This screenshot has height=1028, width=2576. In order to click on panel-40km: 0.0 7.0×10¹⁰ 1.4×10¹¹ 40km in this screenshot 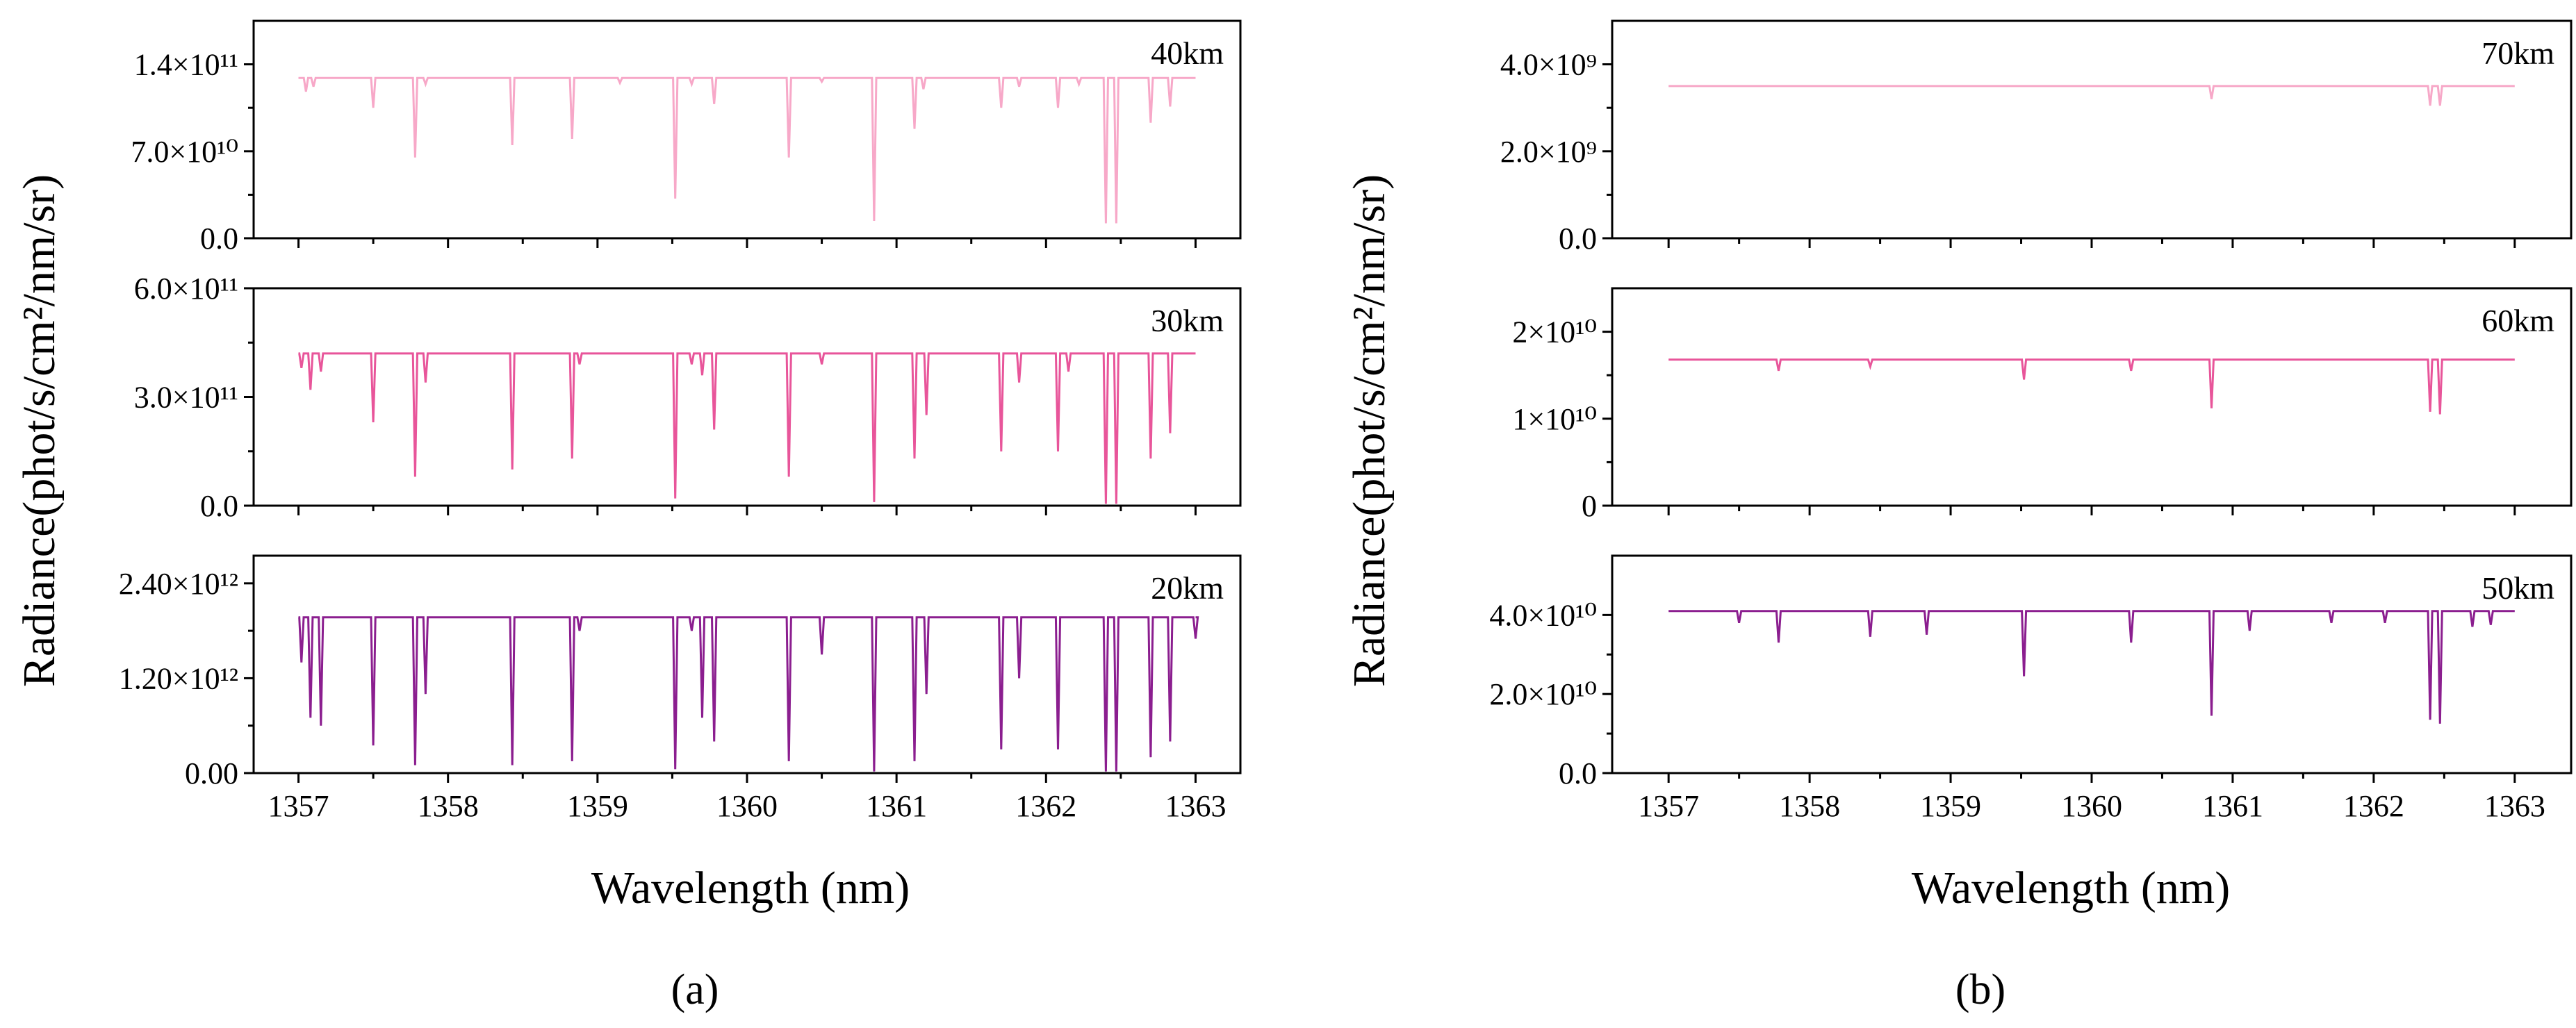, I will do `click(686, 137)`.